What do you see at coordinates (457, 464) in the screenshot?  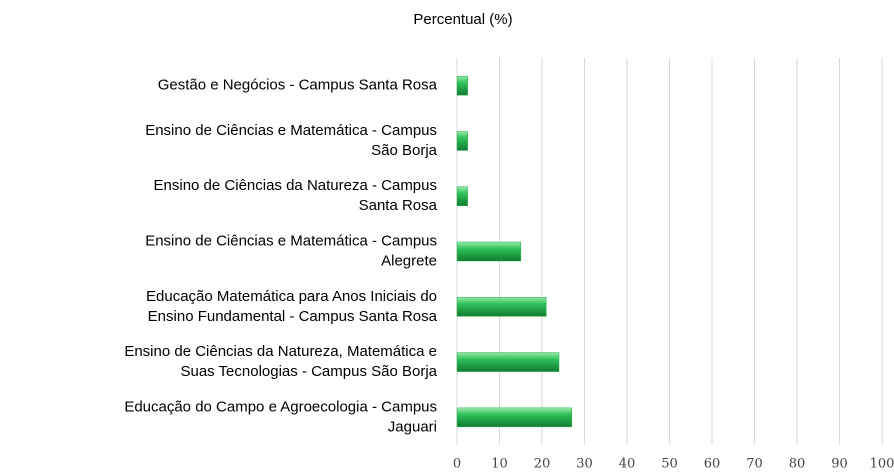 I see `x-tick-label: 0` at bounding box center [457, 464].